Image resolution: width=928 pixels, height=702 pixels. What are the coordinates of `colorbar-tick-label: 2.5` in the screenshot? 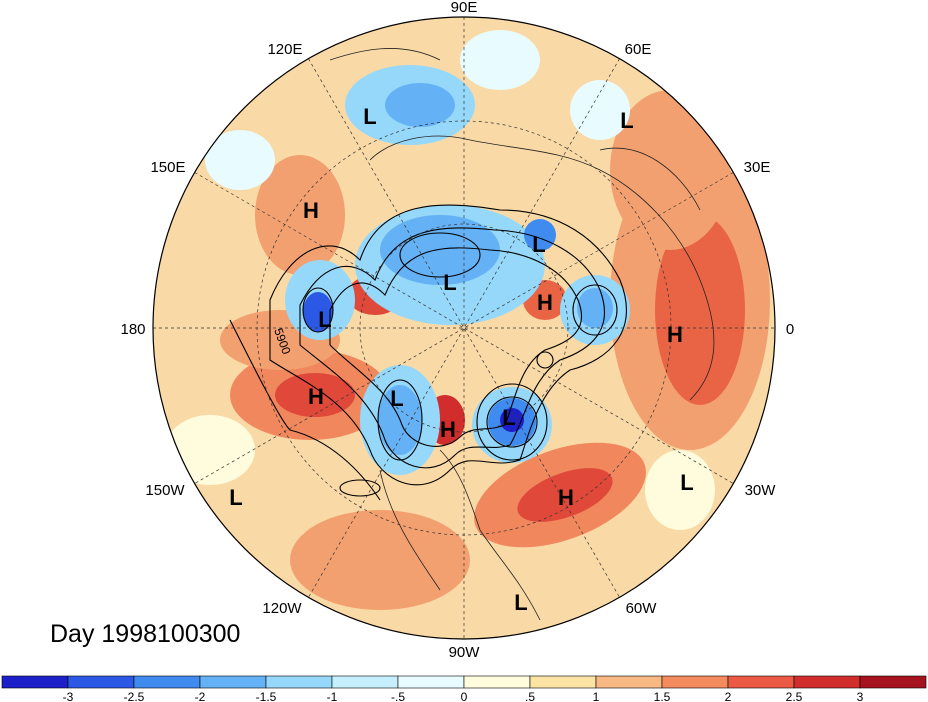 It's located at (794, 696).